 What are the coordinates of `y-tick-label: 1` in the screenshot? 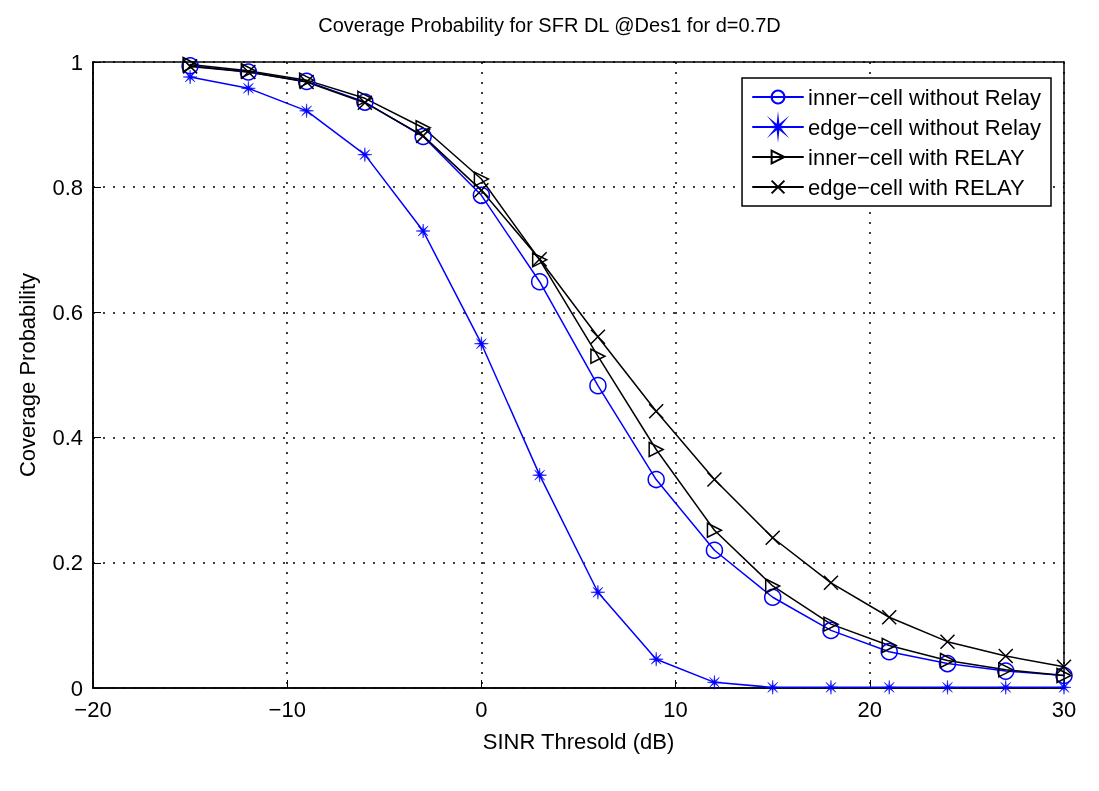 It's located at (76, 62).